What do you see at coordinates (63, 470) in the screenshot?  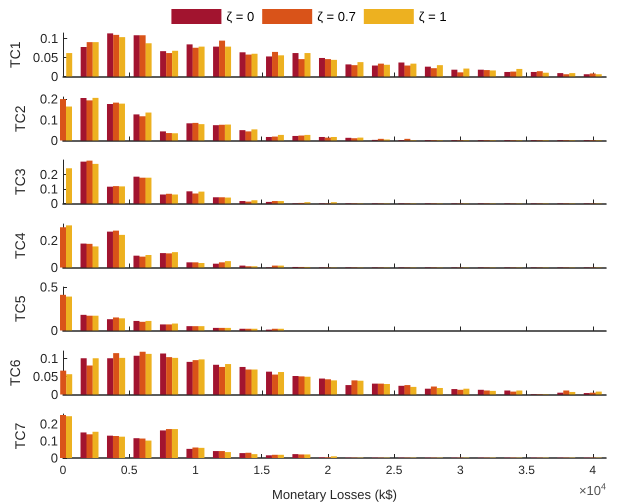 I see `x-tick-label: 0` at bounding box center [63, 470].